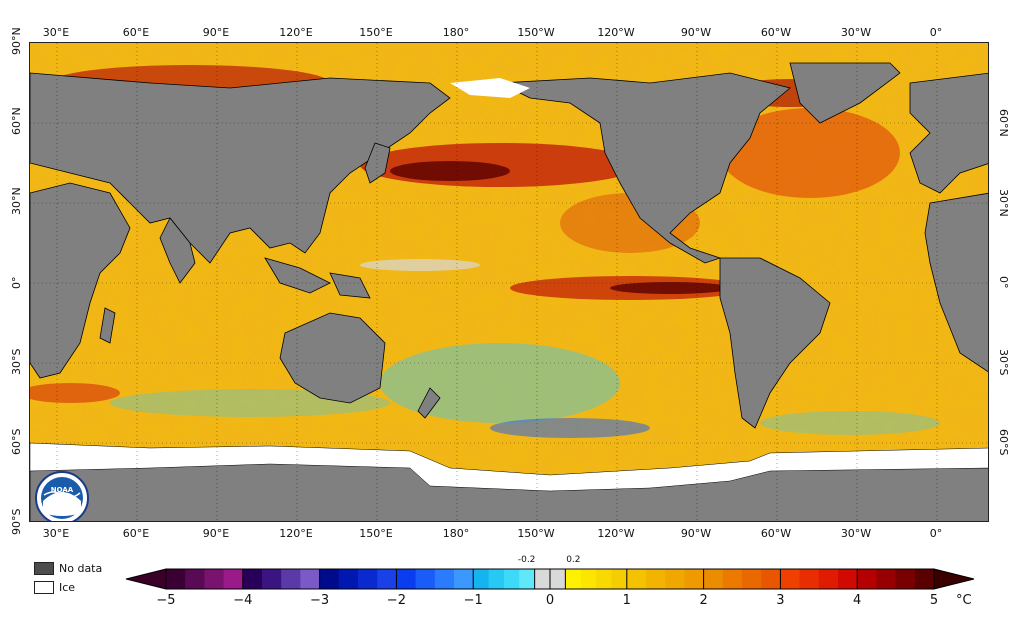 Image resolution: width=1017 pixels, height=640 pixels. I want to click on map-axis-label: 90°E, so click(216, 533).